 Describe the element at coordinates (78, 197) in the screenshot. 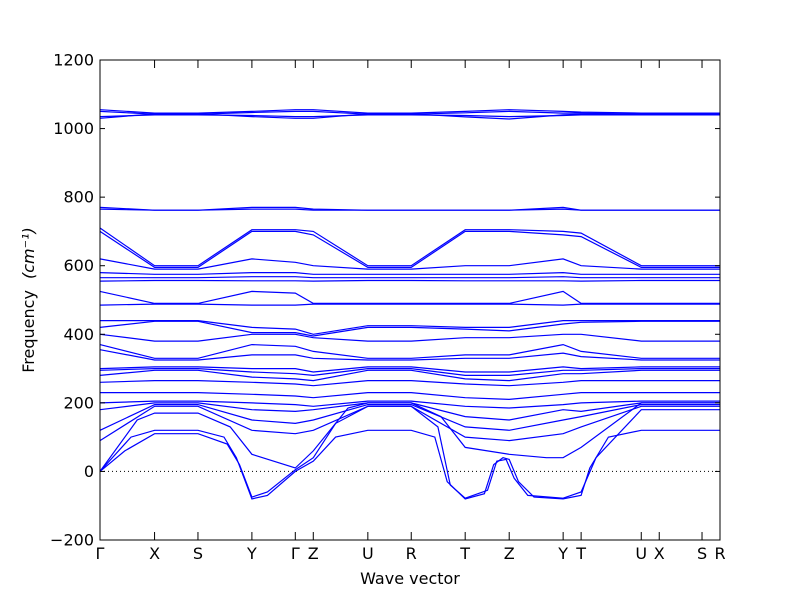

I see `y-tick-label: 800` at that location.